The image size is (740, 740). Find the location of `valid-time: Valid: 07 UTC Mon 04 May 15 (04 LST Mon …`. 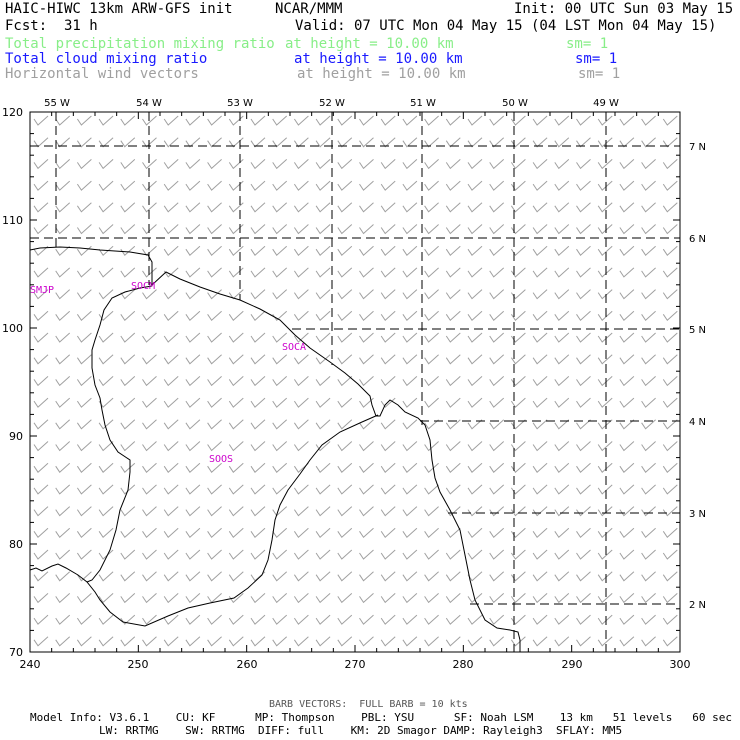

valid-time: Valid: 07 UTC Mon 04 May 15 (04 LST Mon … is located at coordinates (506, 26).